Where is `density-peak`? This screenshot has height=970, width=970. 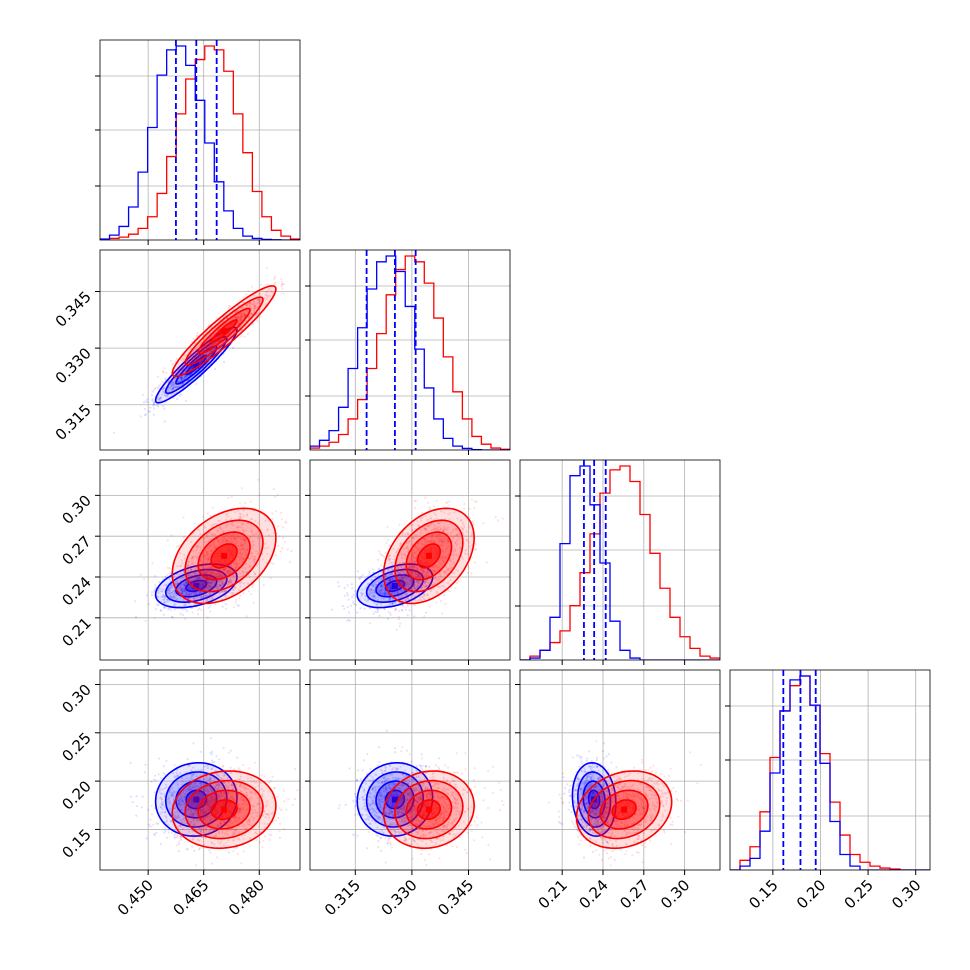
density-peak is located at coordinates (428, 555).